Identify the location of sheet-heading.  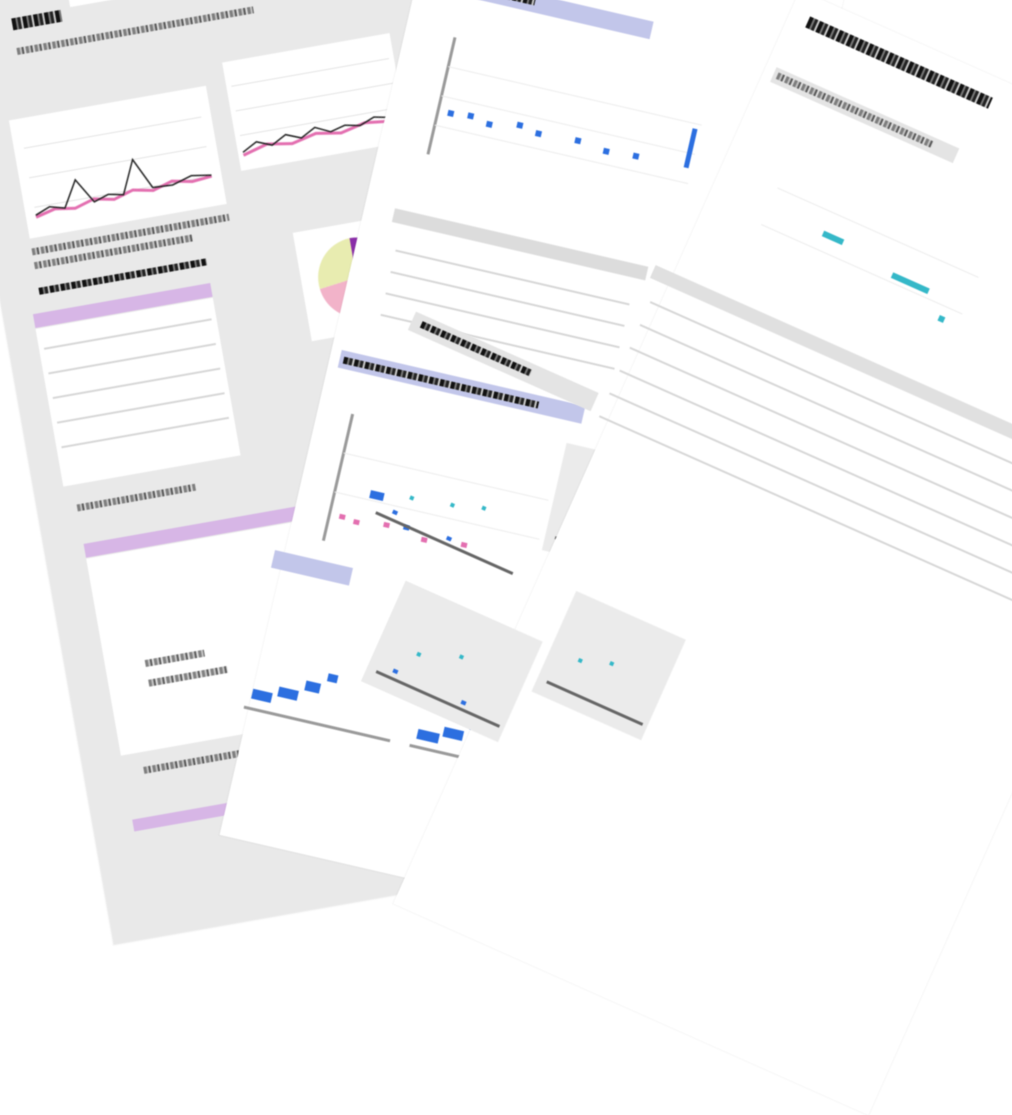
(37, 20).